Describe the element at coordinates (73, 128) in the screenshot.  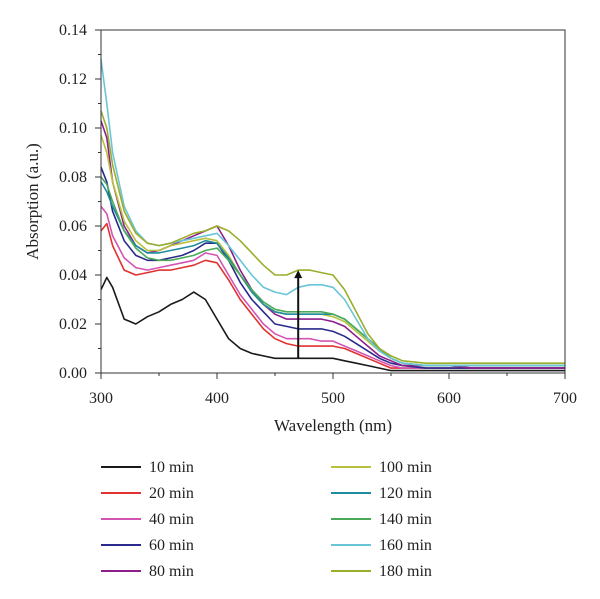
I see `y-tick-label: 0.10` at that location.